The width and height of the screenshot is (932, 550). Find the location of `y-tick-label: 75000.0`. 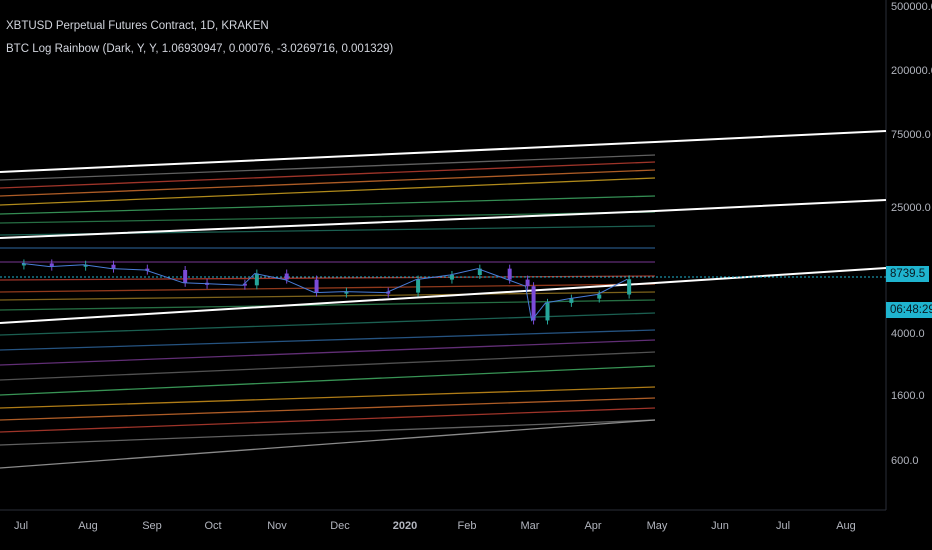

y-tick-label: 75000.0 is located at coordinates (911, 135).